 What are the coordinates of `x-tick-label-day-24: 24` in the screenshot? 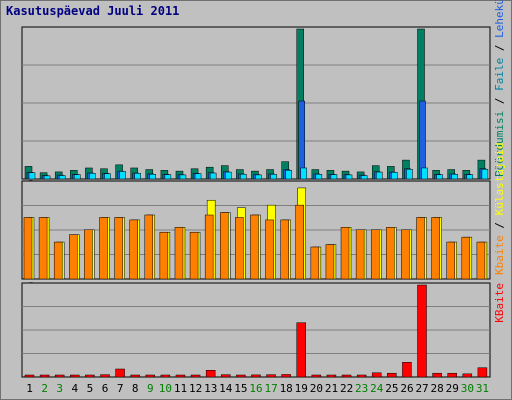 It's located at (377, 388).